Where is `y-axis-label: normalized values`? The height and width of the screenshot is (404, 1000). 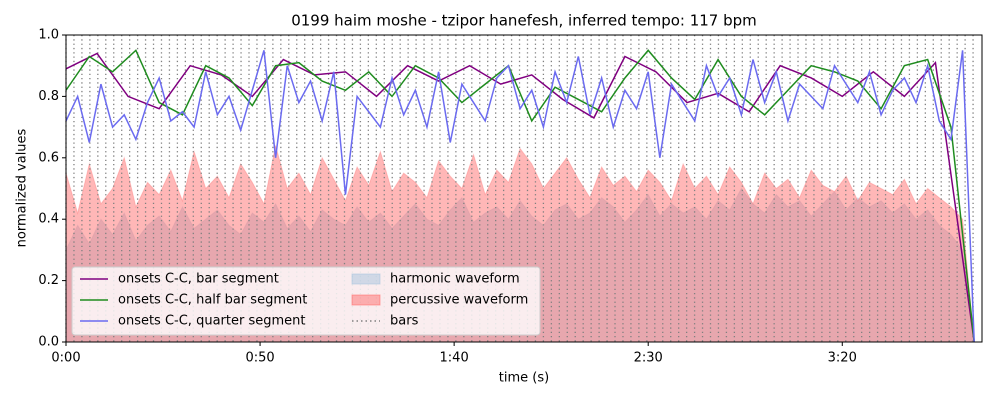 y-axis-label: normalized values is located at coordinates (22, 187).